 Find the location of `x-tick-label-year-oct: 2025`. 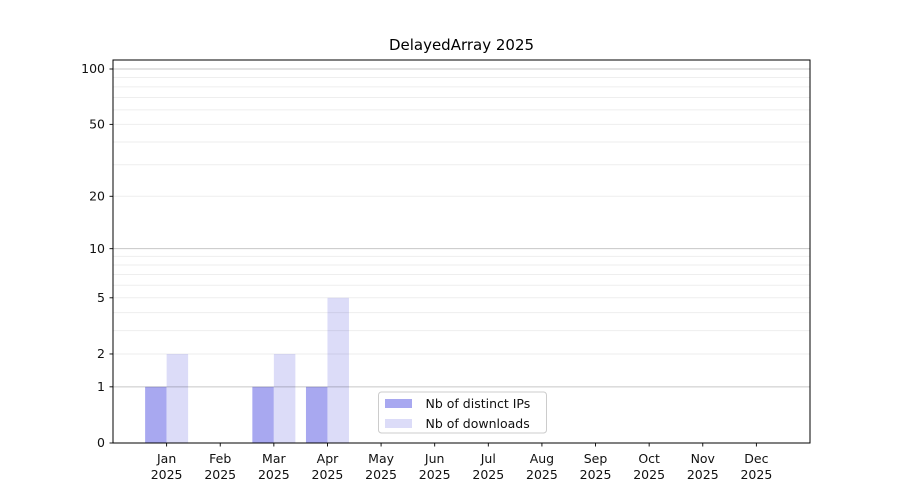

x-tick-label-year-oct: 2025 is located at coordinates (649, 474).